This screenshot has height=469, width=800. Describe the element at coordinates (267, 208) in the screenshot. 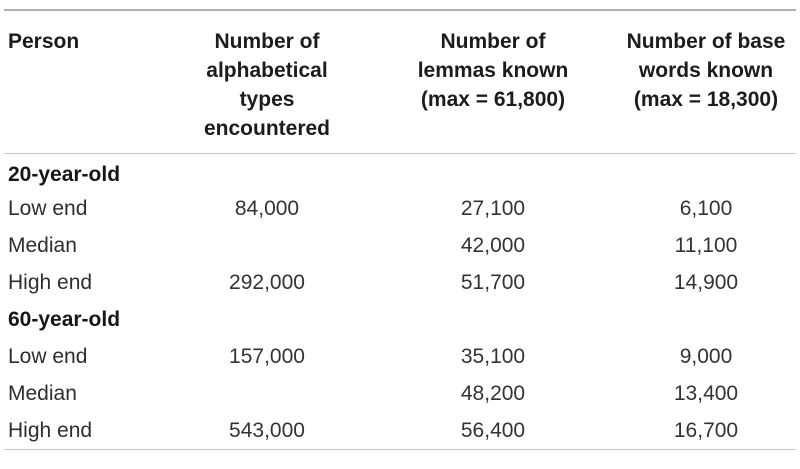

I see `data-cell: 84,000` at that location.